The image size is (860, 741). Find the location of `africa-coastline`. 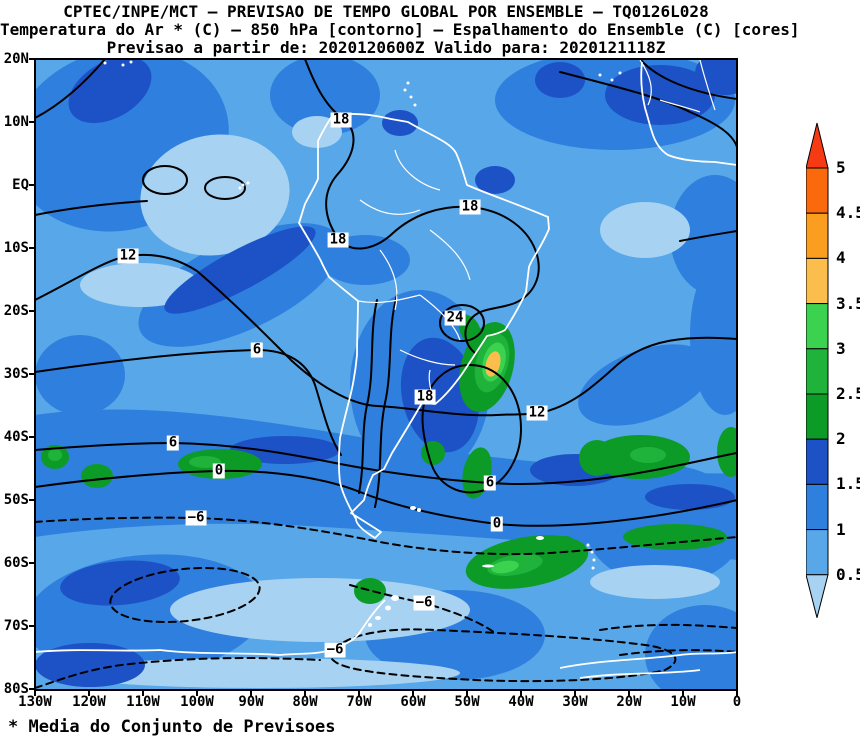

africa-coastline is located at coordinates (688, 113).